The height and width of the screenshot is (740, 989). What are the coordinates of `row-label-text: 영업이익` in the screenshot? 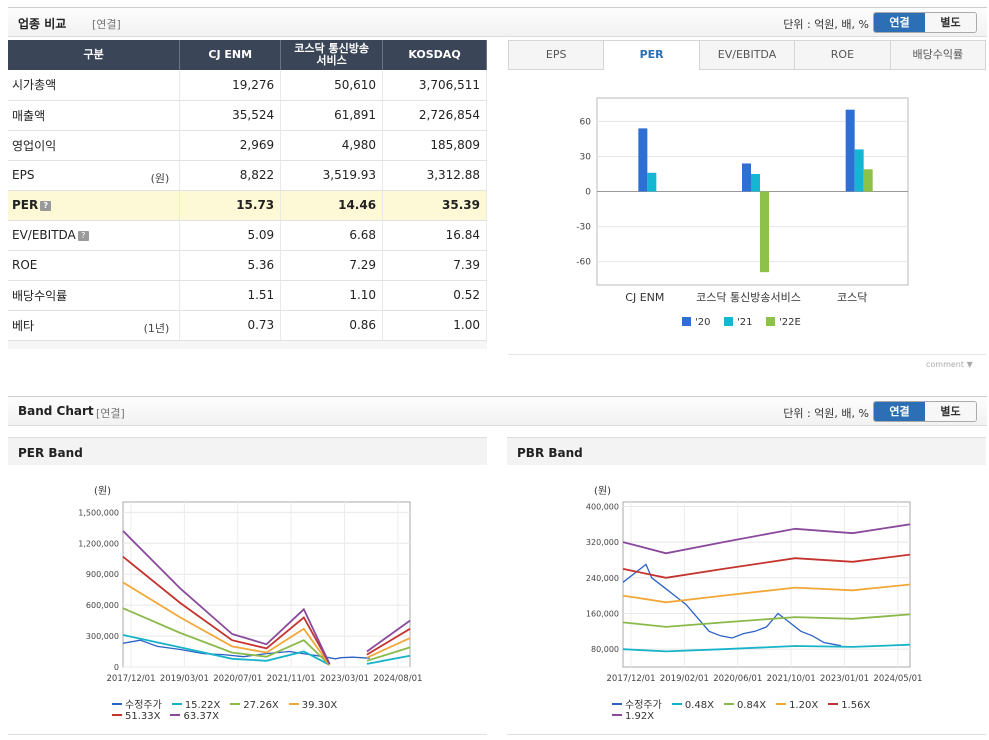 It's located at (34, 145).